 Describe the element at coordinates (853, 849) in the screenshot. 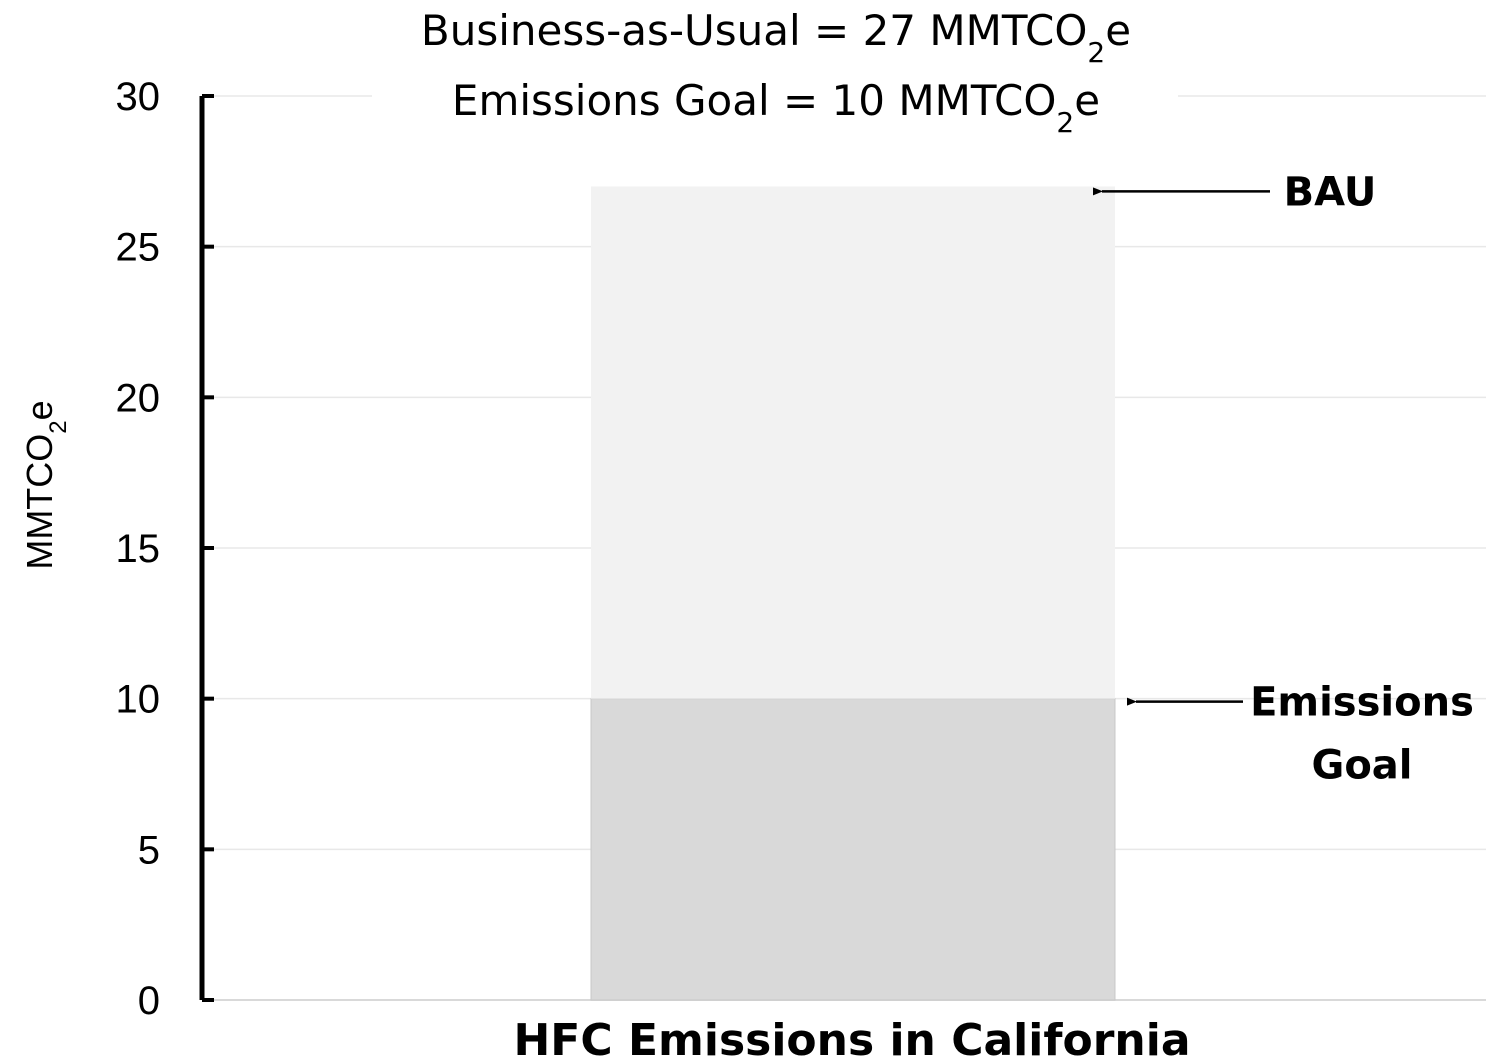

I see `bar-segment-emissions-goal` at that location.